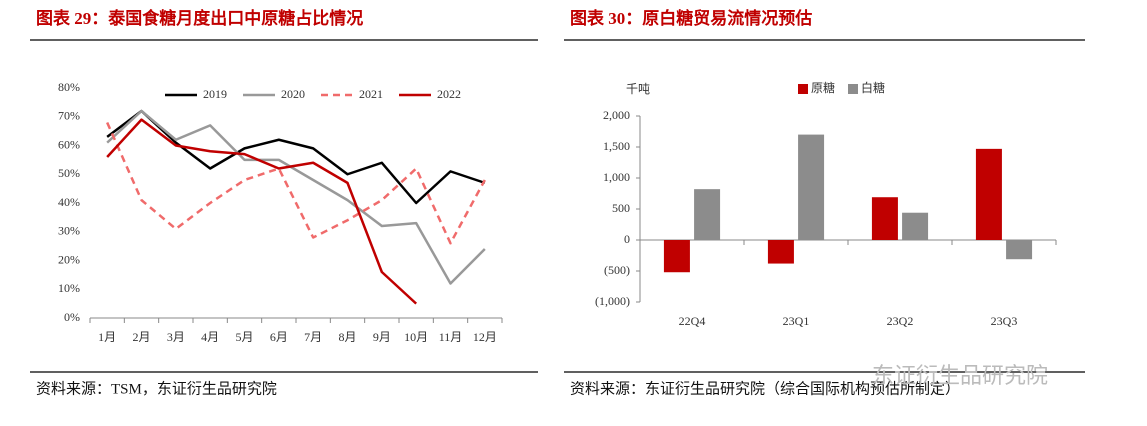  What do you see at coordinates (107, 337) in the screenshot?
I see `x-tick-label: 1月` at bounding box center [107, 337].